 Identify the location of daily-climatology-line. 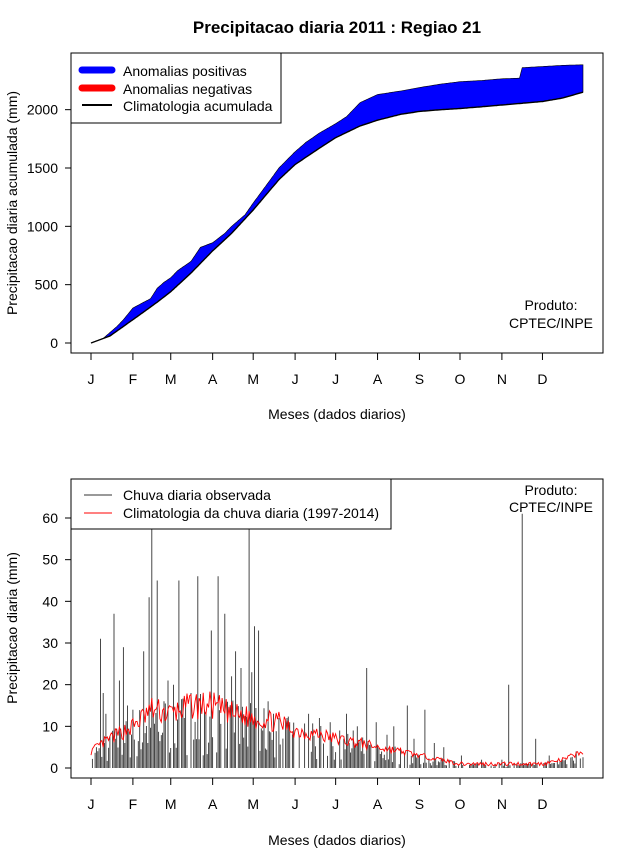
(337, 729).